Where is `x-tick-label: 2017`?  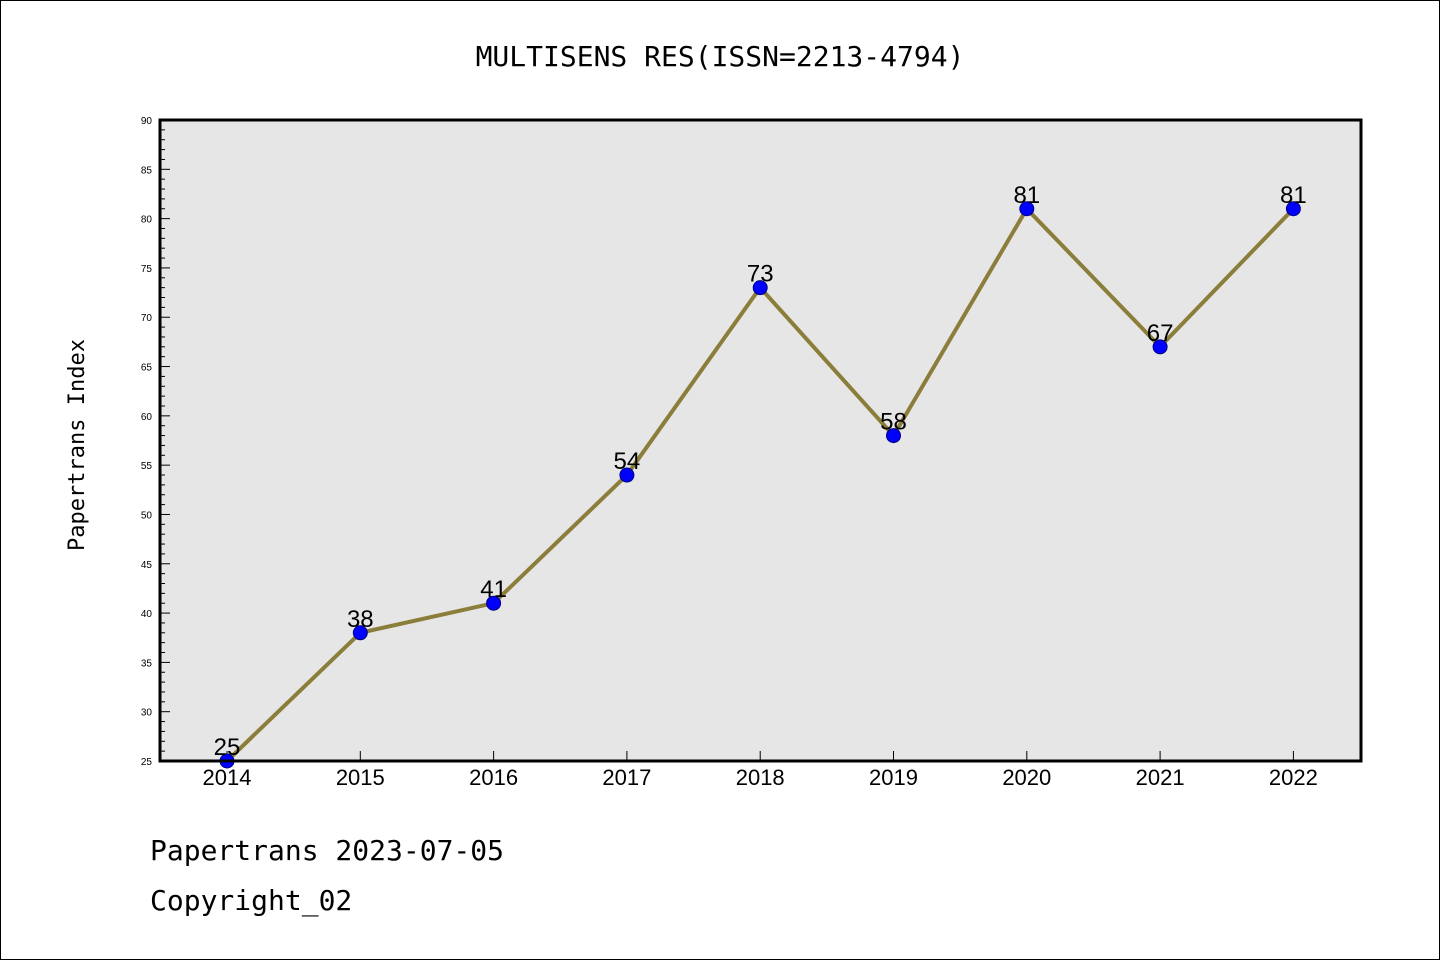
x-tick-label: 2017 is located at coordinates (626, 777).